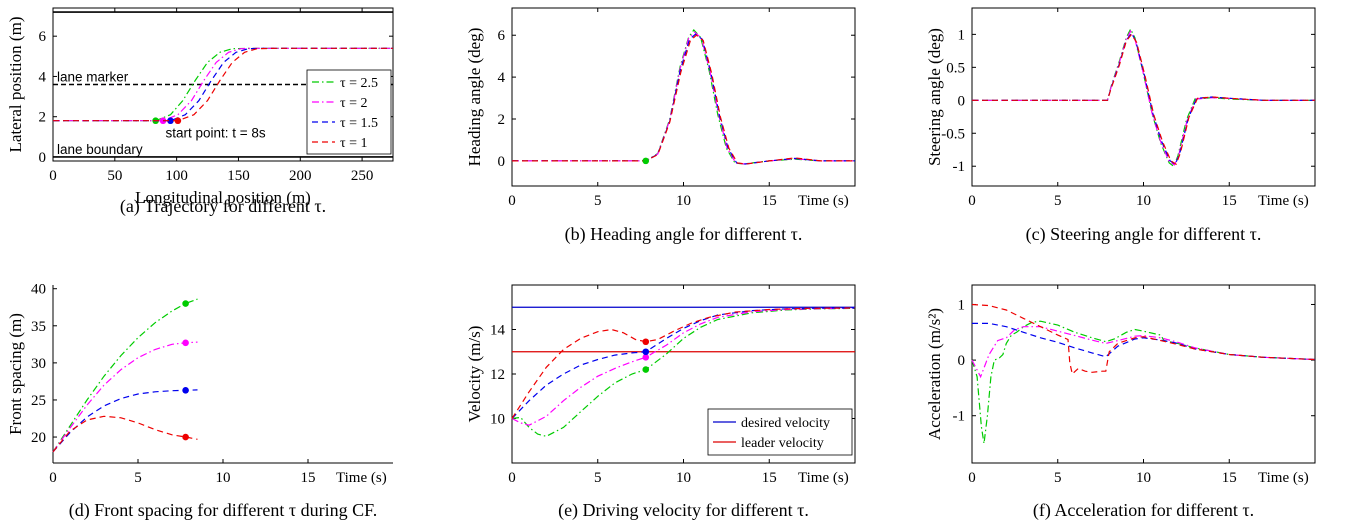 The height and width of the screenshot is (527, 1363). Describe the element at coordinates (497, 420) in the screenshot. I see `y-tick-label: 10` at that location.